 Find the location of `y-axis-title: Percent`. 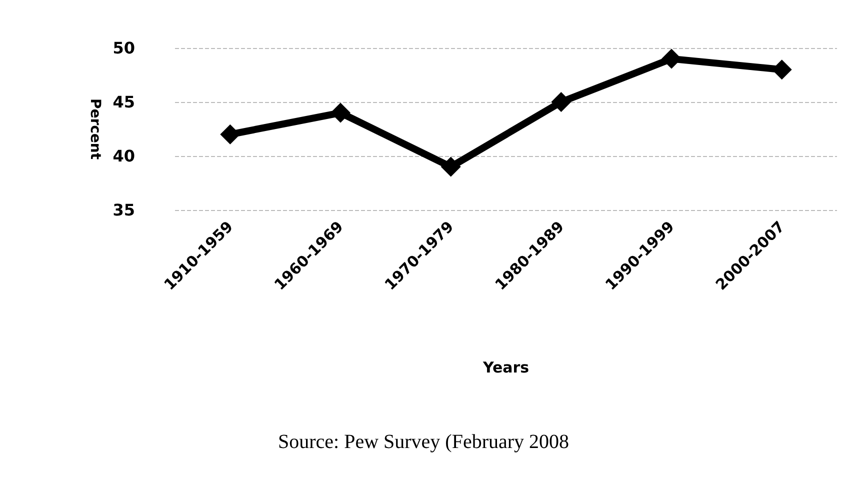

y-axis-title: Percent is located at coordinates (94, 129).